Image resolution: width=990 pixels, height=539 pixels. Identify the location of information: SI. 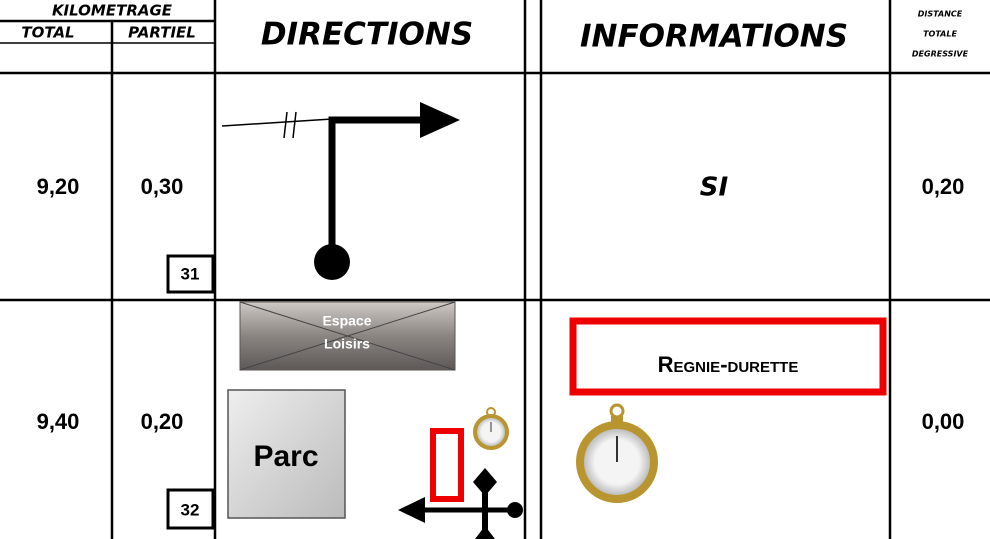
(714, 188).